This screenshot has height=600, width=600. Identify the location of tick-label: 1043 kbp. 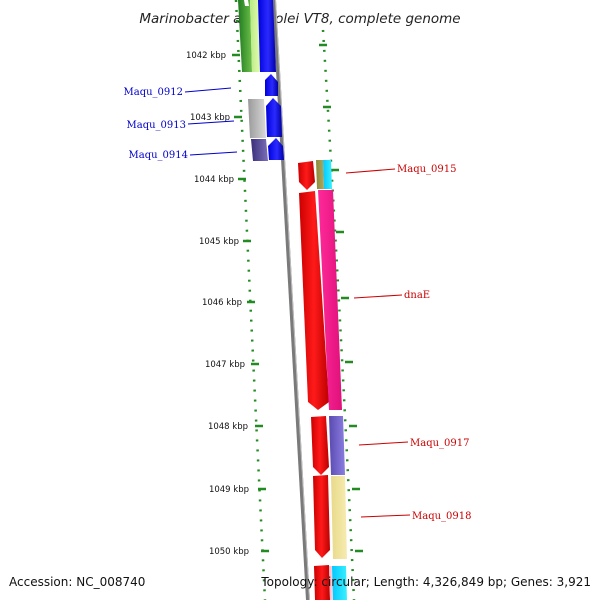
(210, 118).